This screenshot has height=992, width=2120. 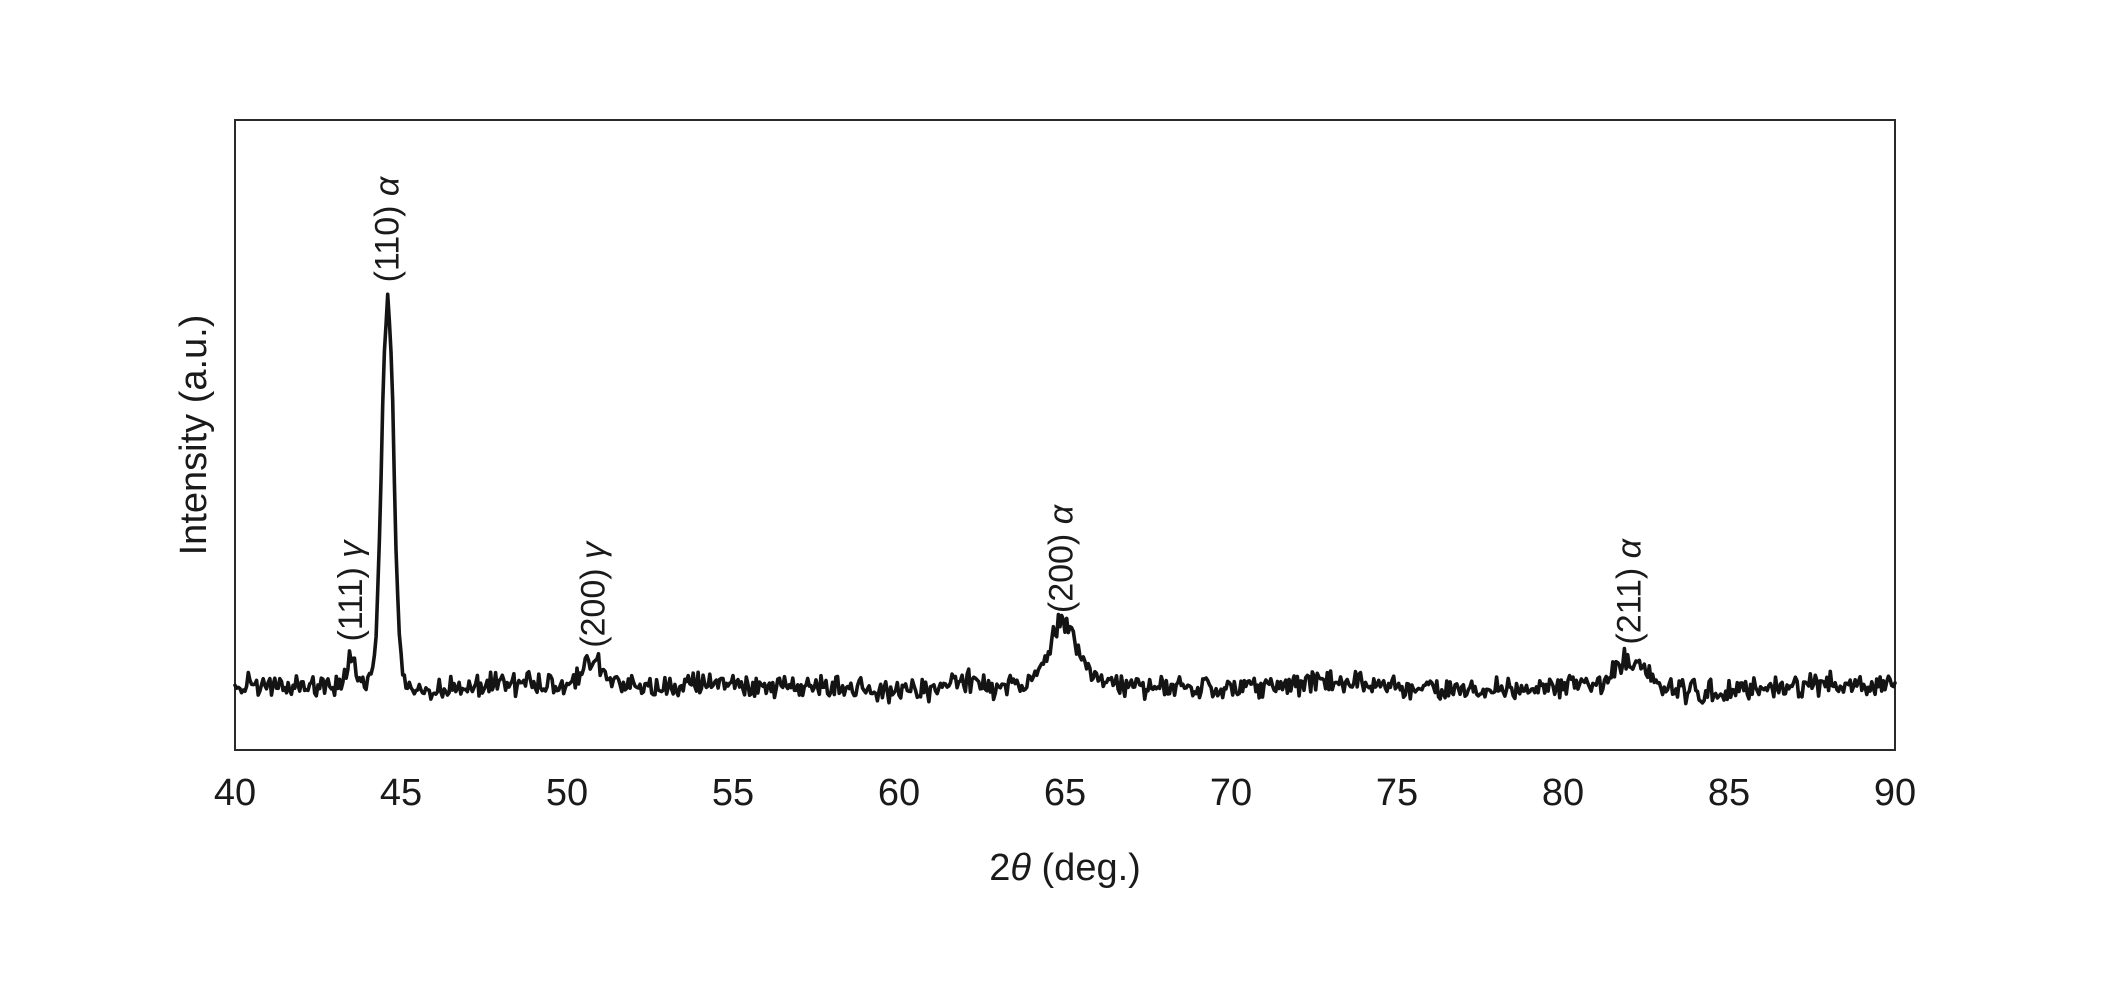 What do you see at coordinates (194, 435) in the screenshot?
I see `y-axis-label: Intensity (a.u.)` at bounding box center [194, 435].